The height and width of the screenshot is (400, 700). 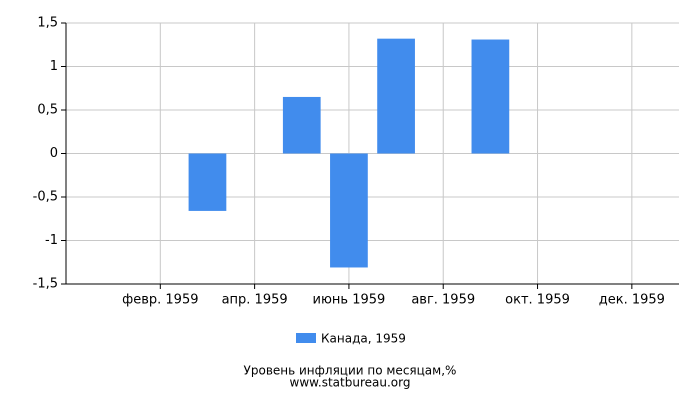 What do you see at coordinates (54, 66) in the screenshot?
I see `y-tick-label: 1` at bounding box center [54, 66].